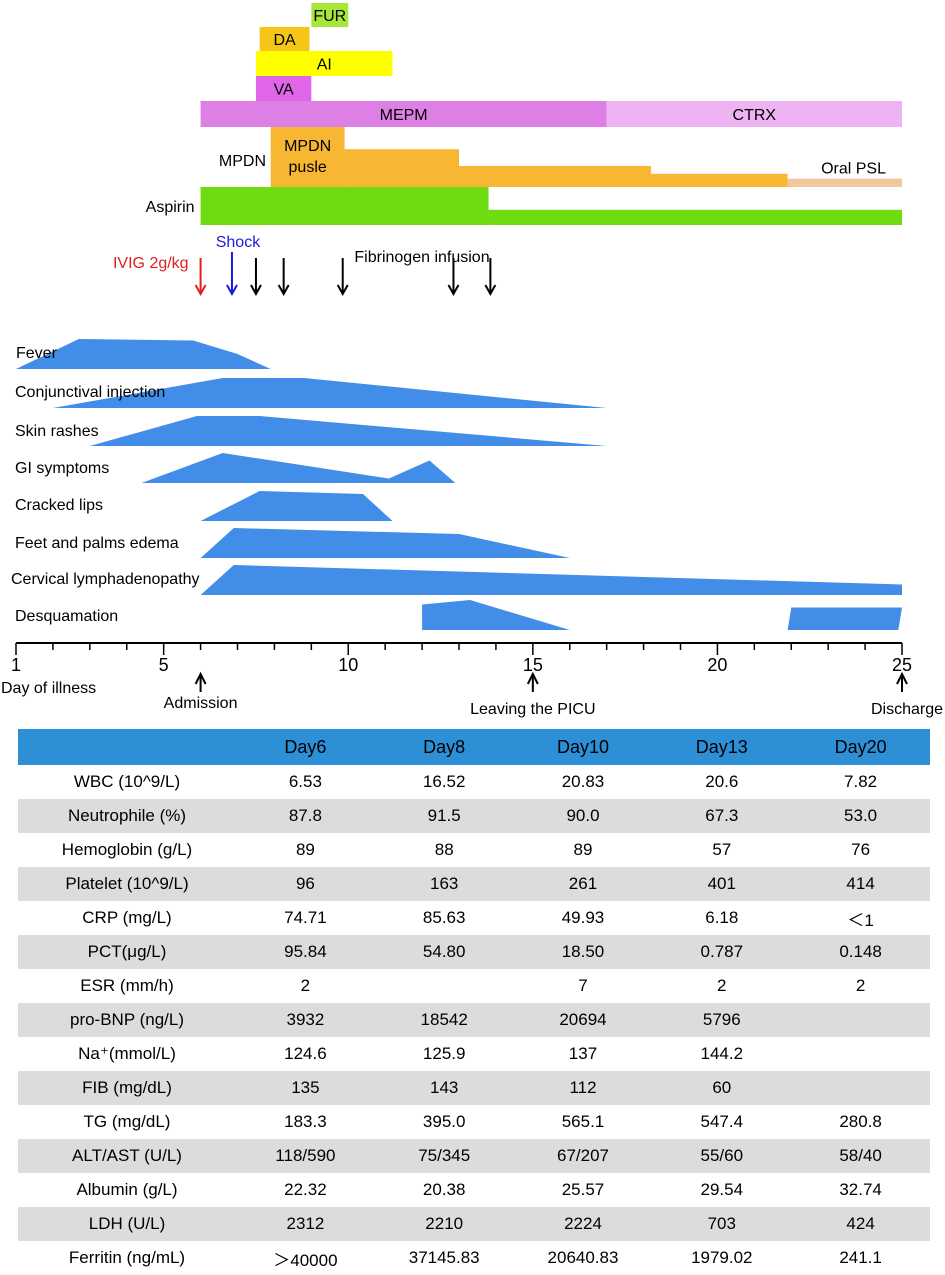 This screenshot has height=1275, width=945. I want to click on fever-label: Fever, so click(37, 353).